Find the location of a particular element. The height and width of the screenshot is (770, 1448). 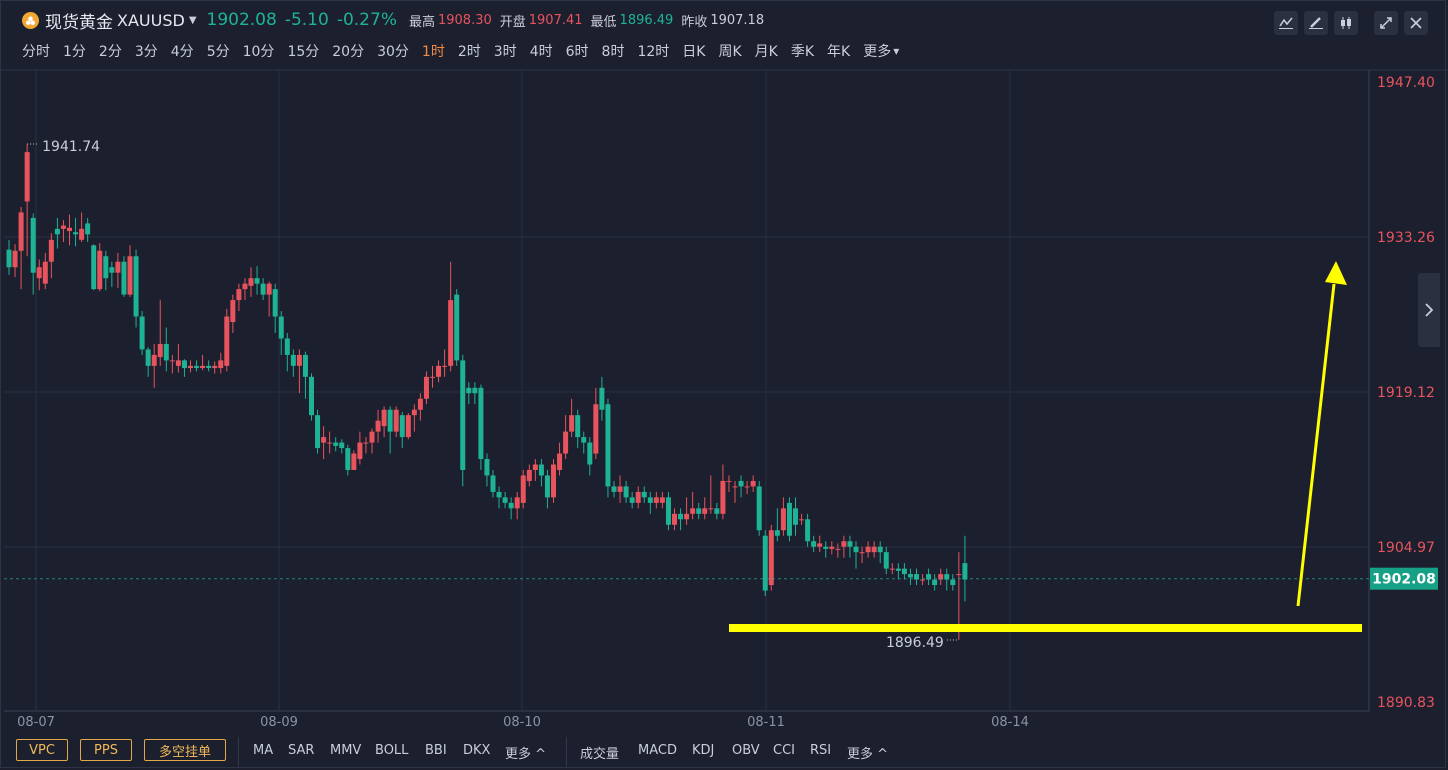

period-tab: 周K is located at coordinates (730, 52).